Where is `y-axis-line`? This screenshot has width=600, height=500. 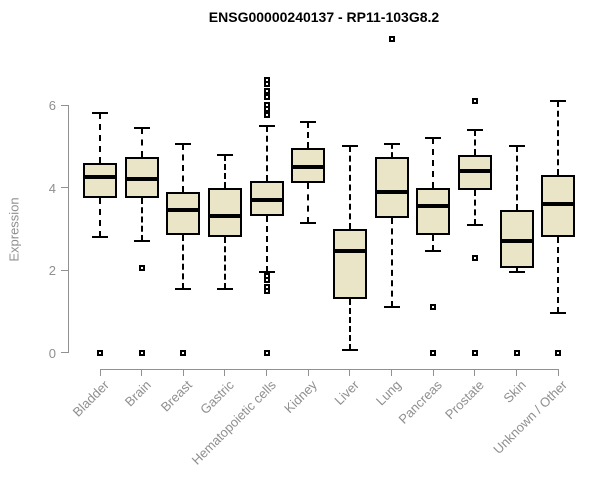 y-axis-line is located at coordinates (68, 229).